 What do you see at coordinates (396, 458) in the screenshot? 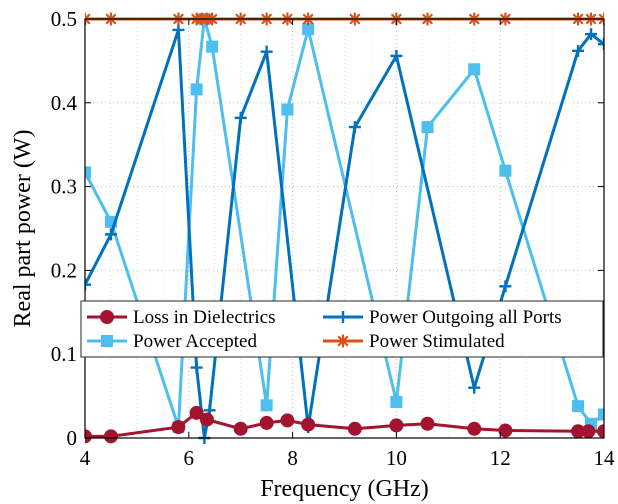
I see `x-tick-label: 10` at bounding box center [396, 458].